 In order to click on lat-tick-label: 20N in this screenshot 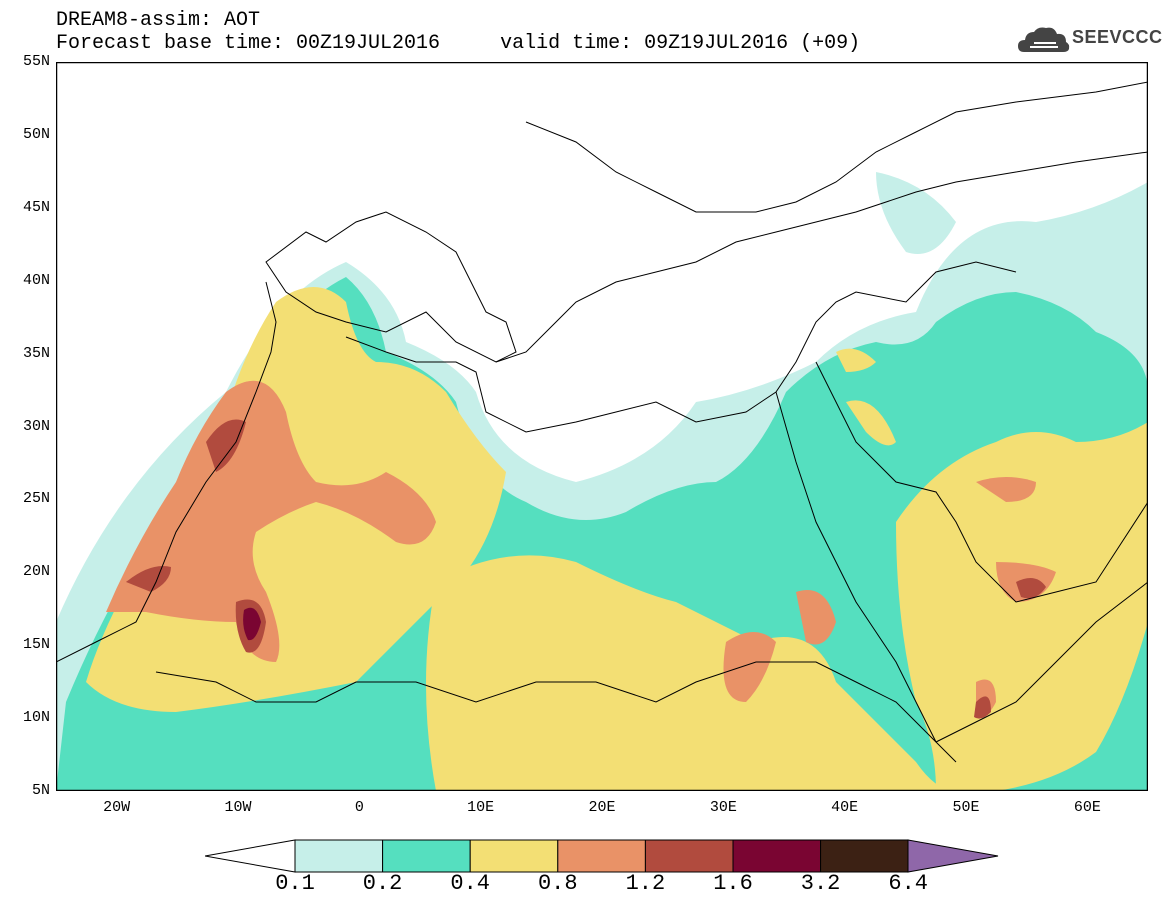, I will do `click(36, 572)`.